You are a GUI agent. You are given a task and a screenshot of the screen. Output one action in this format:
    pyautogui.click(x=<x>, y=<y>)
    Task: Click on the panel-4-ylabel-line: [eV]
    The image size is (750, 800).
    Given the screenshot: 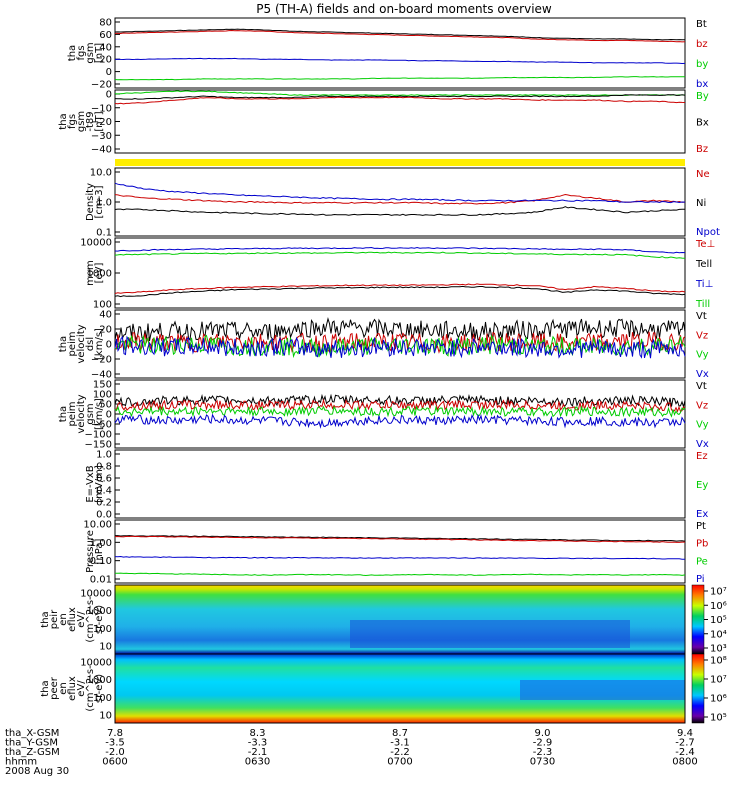 What is the action you would take?
    pyautogui.click(x=99, y=273)
    